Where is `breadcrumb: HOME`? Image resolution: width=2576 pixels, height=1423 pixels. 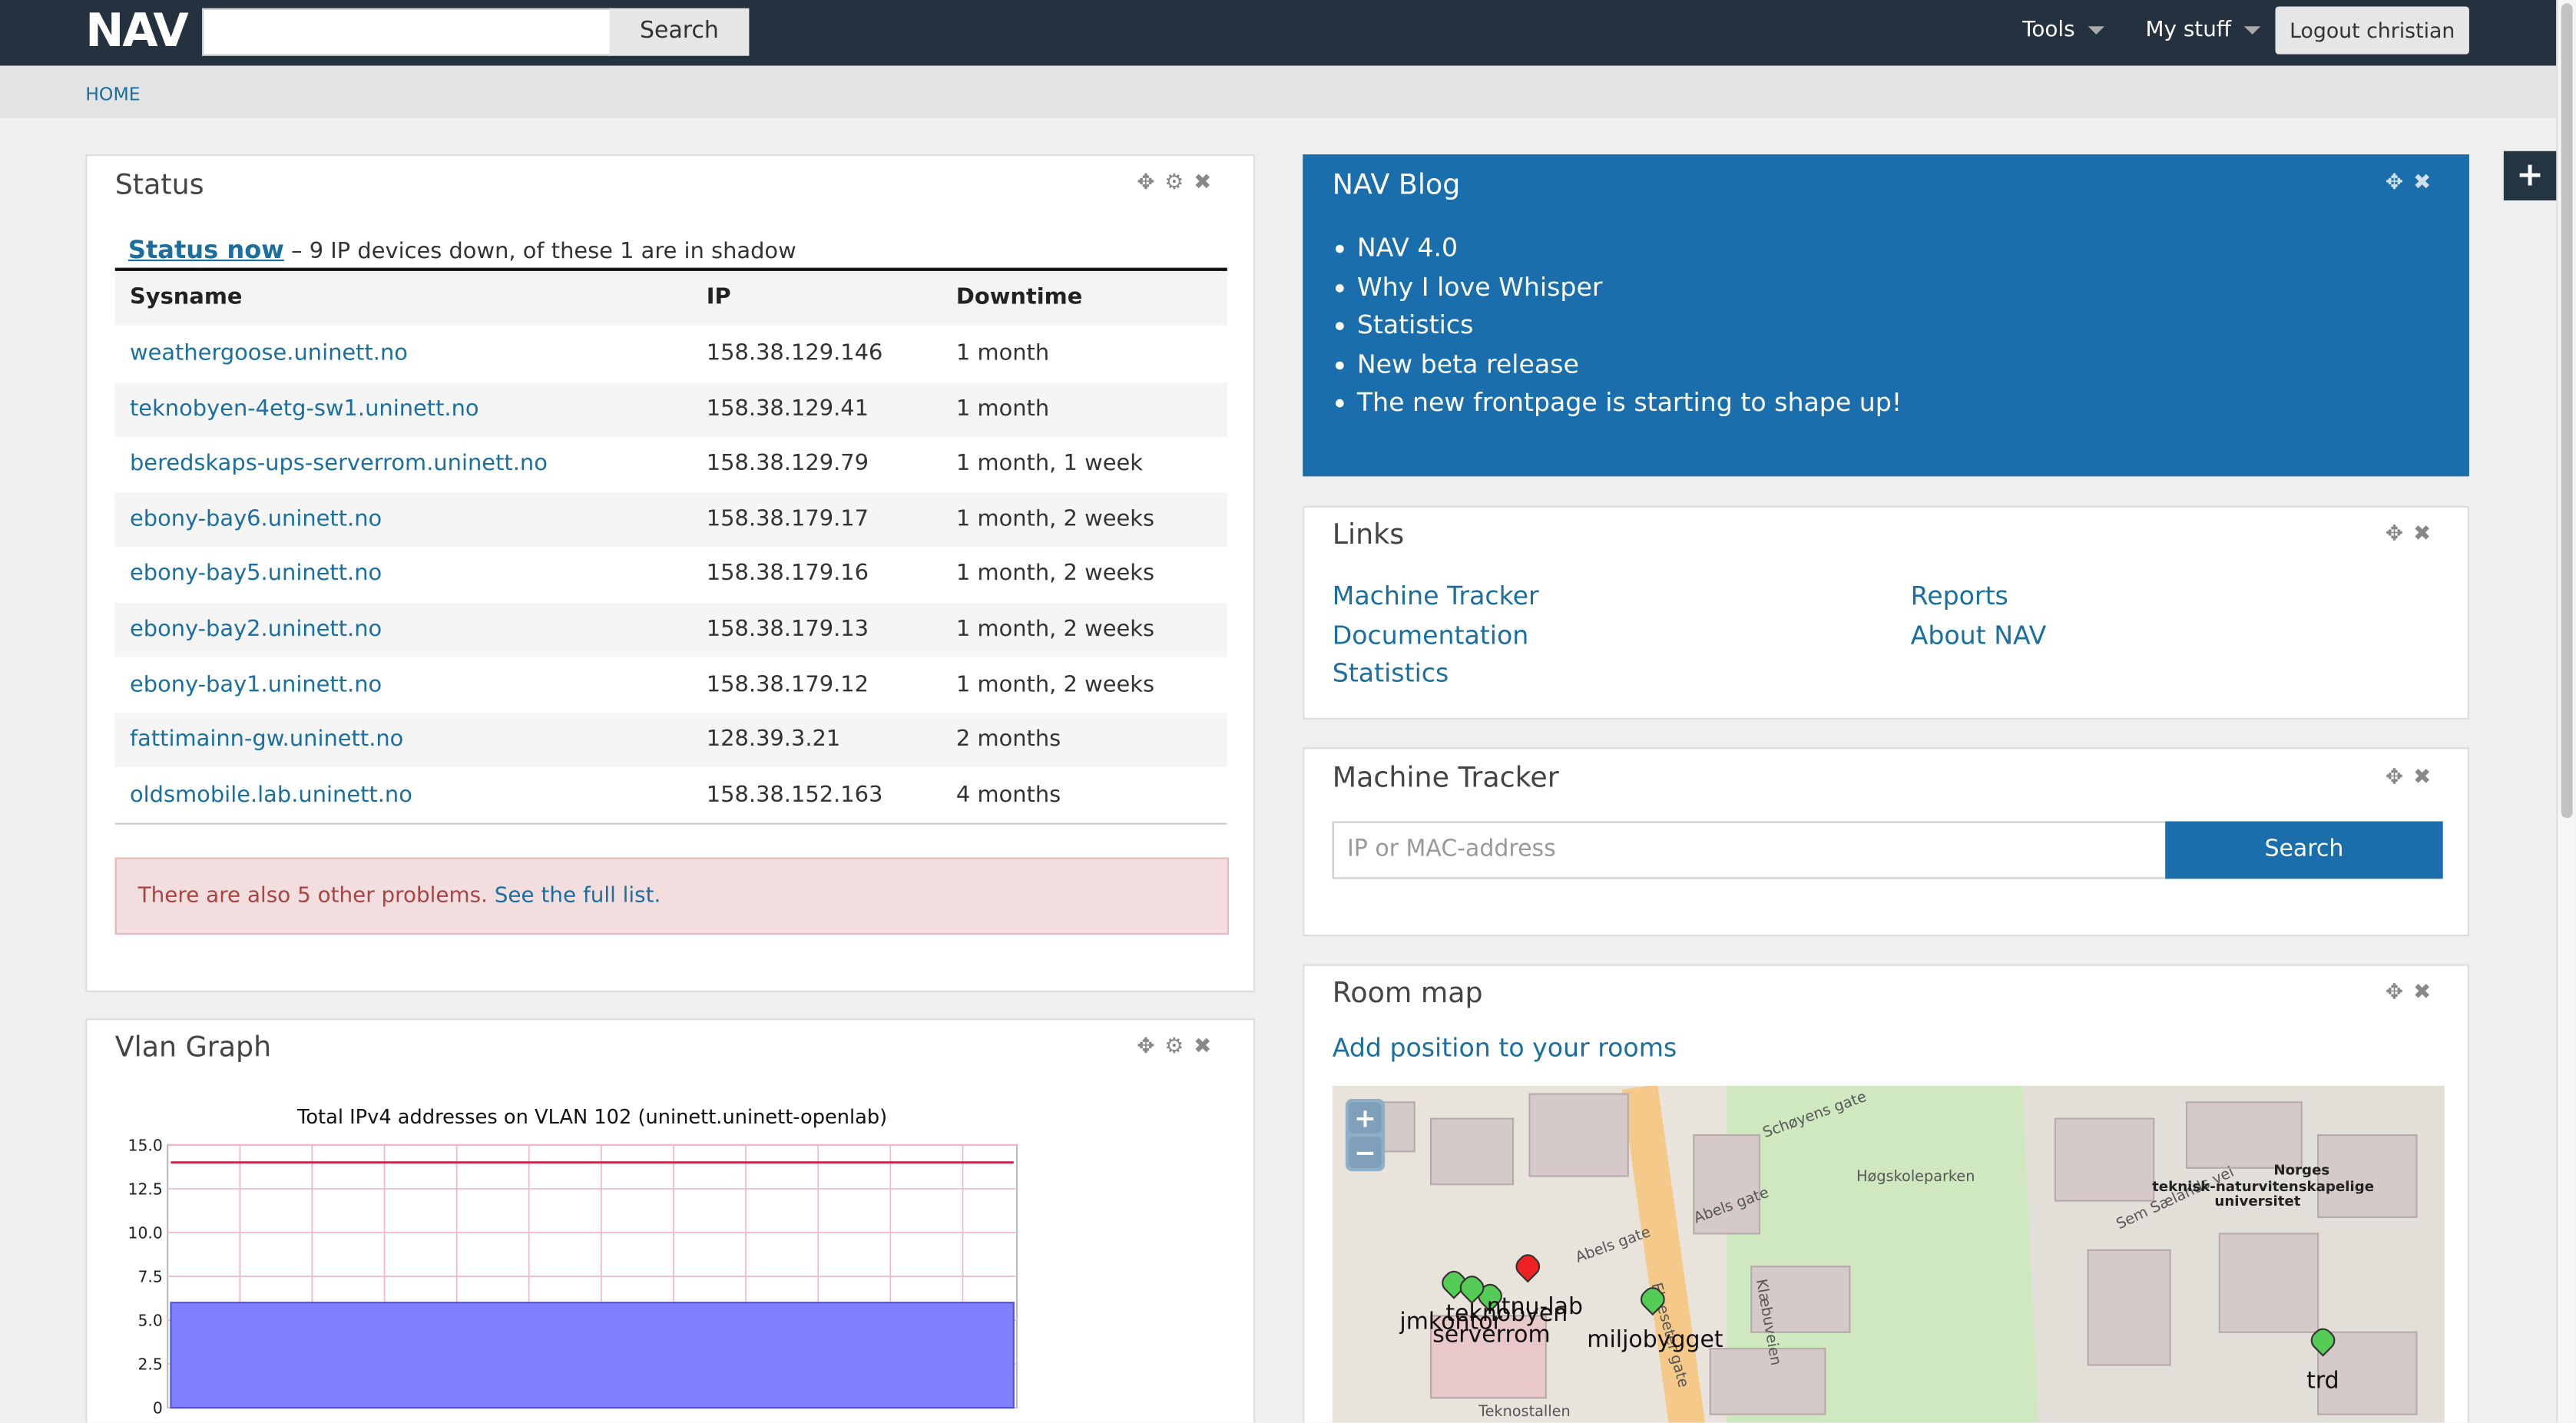 breadcrumb: HOME is located at coordinates (113, 95).